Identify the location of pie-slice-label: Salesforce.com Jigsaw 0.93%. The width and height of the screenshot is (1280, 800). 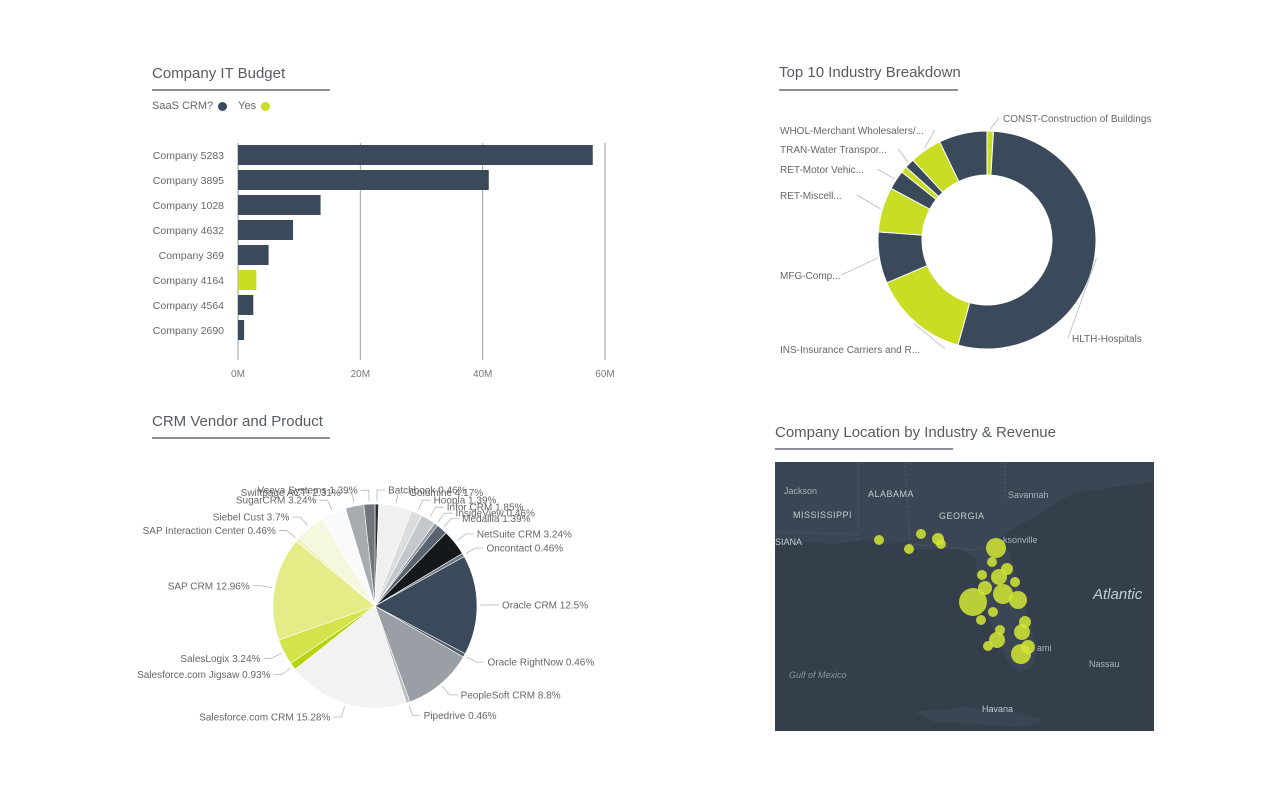
(204, 675).